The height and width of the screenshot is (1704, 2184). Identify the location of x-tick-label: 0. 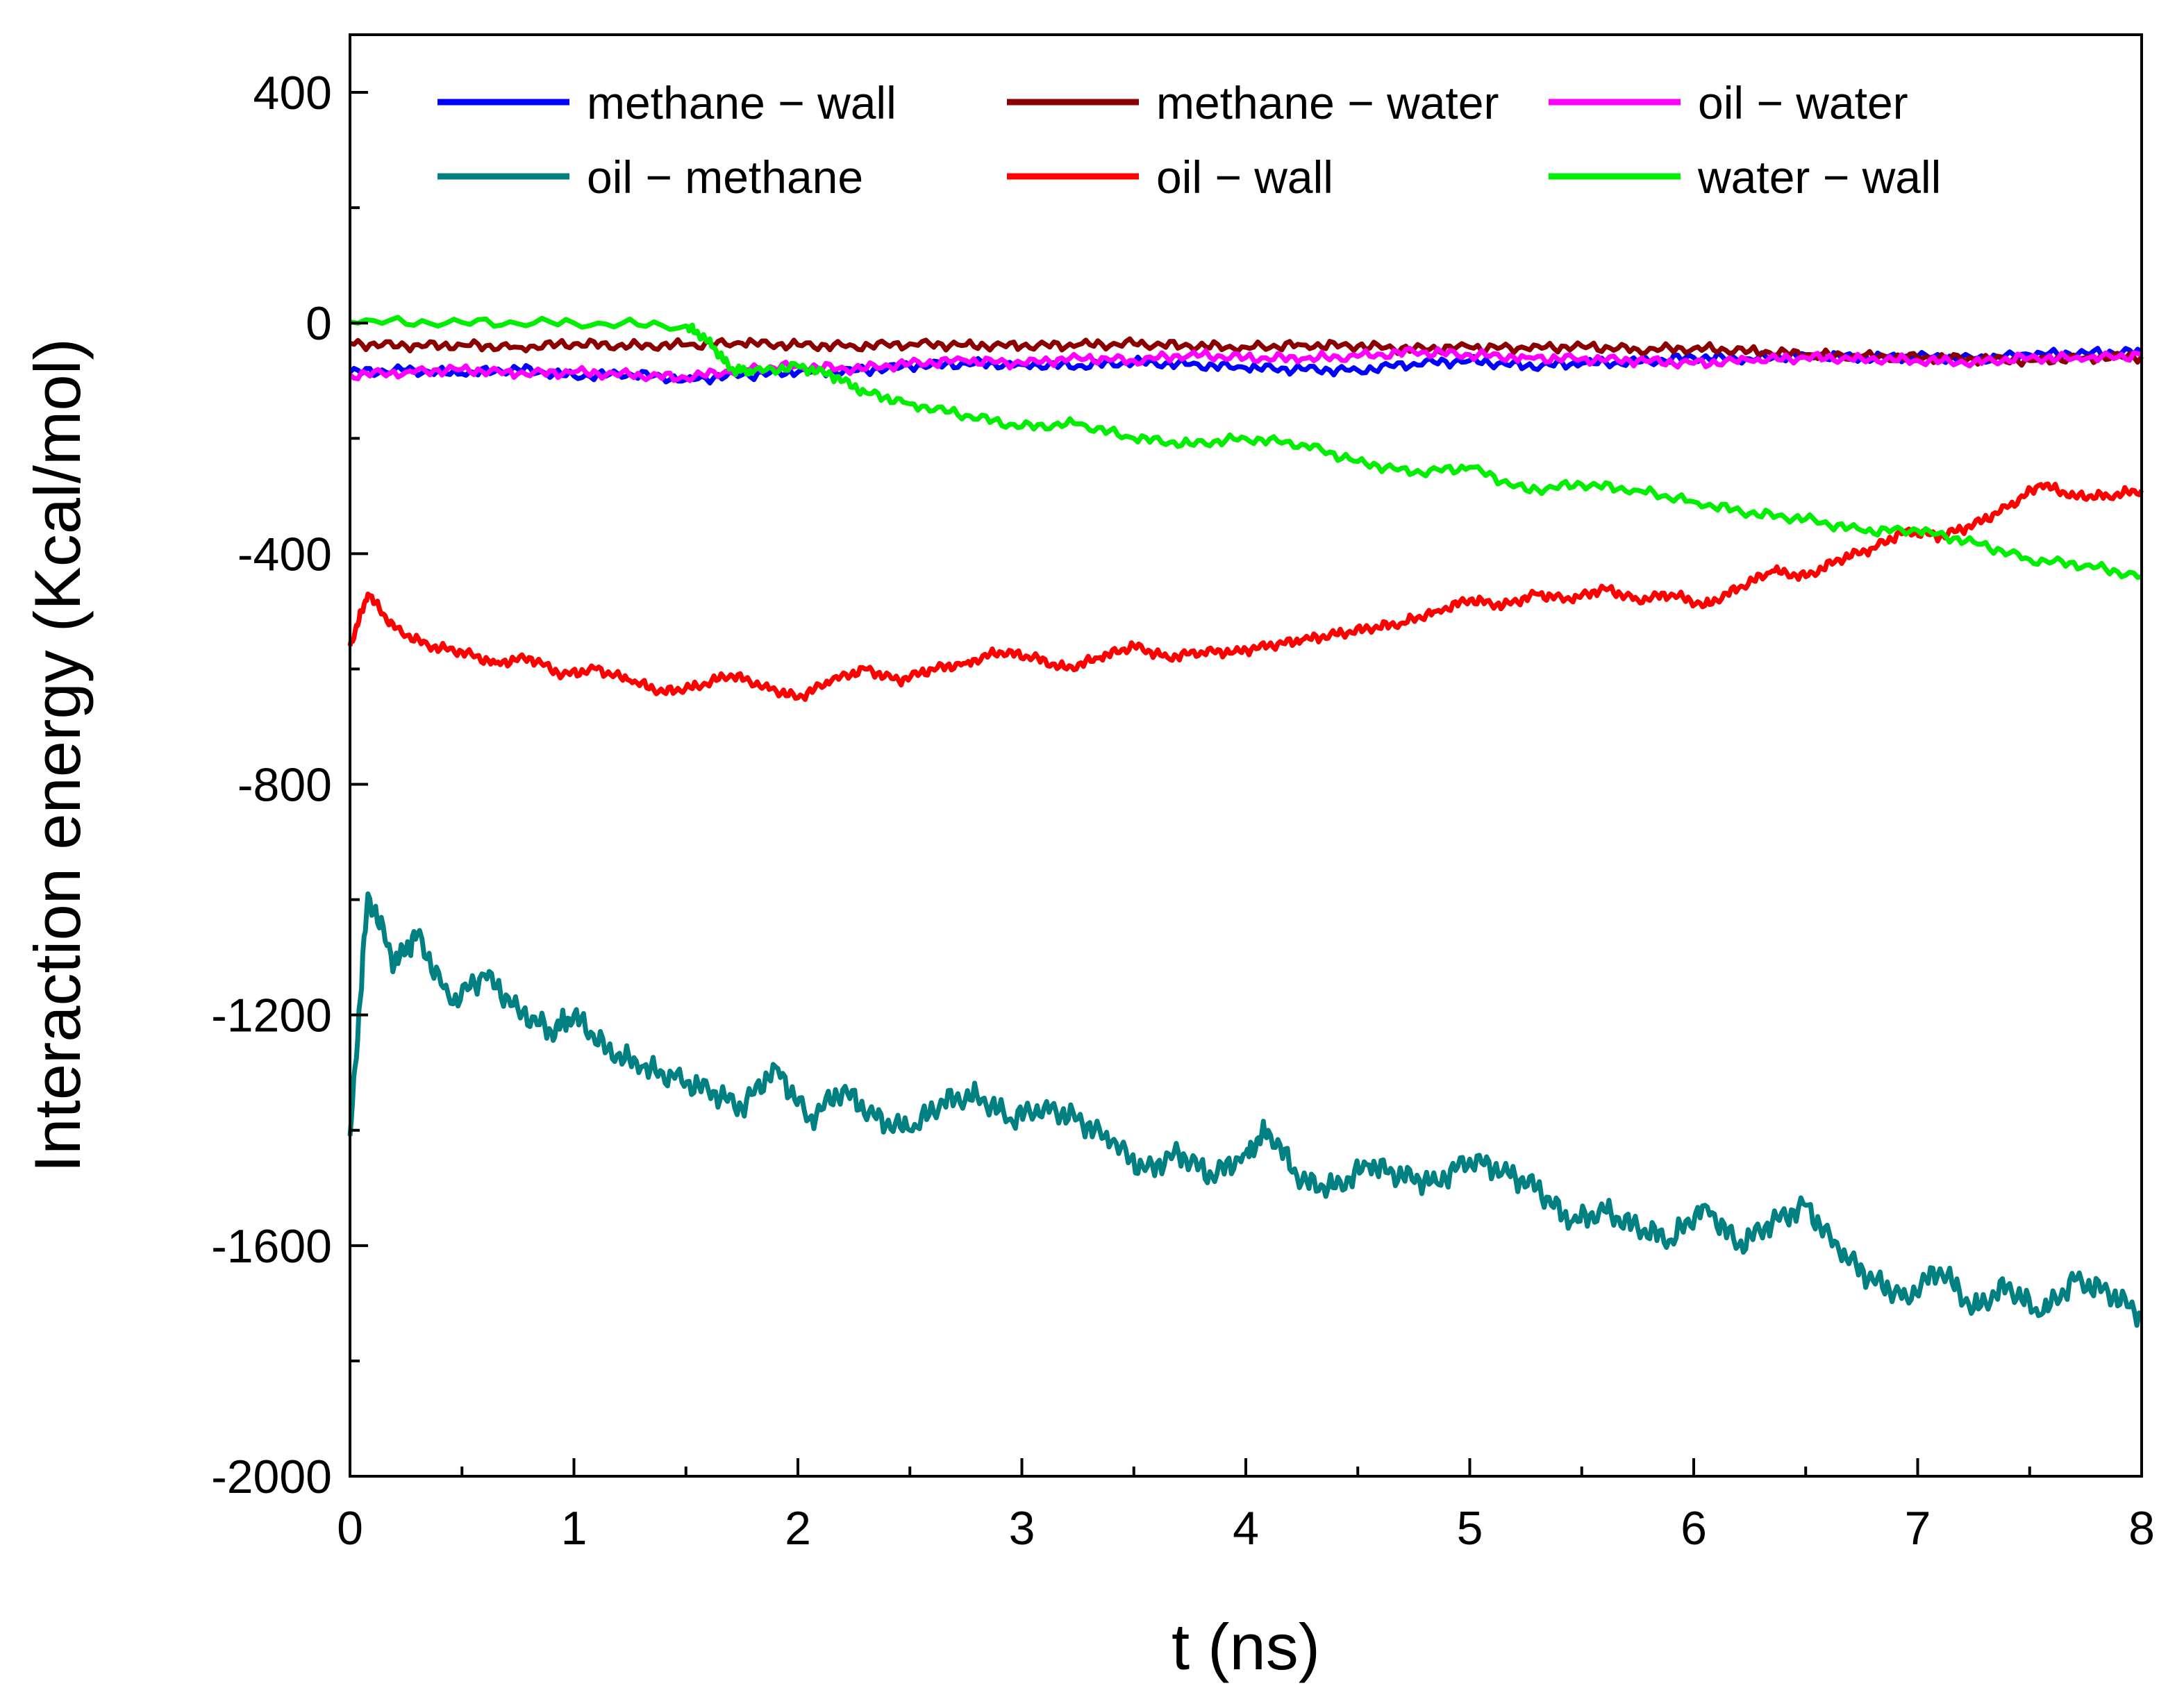
(350, 1528).